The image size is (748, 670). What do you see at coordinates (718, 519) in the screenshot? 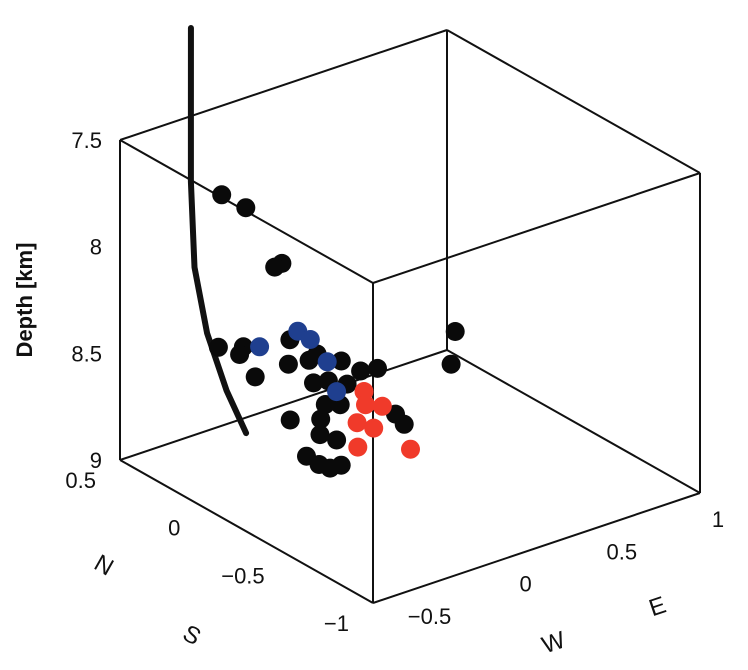
I see `ew-tick-label: 1` at bounding box center [718, 519].